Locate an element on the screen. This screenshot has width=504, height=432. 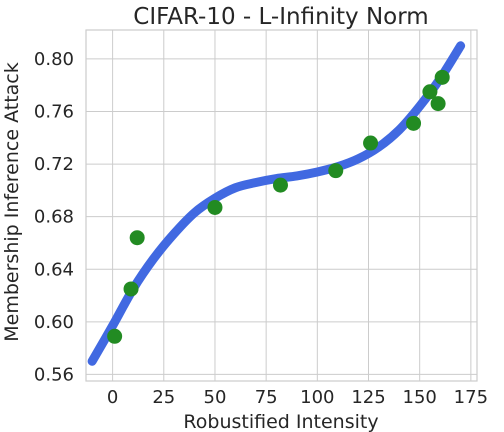
y-tick-label: 0.68 is located at coordinates (54, 217).